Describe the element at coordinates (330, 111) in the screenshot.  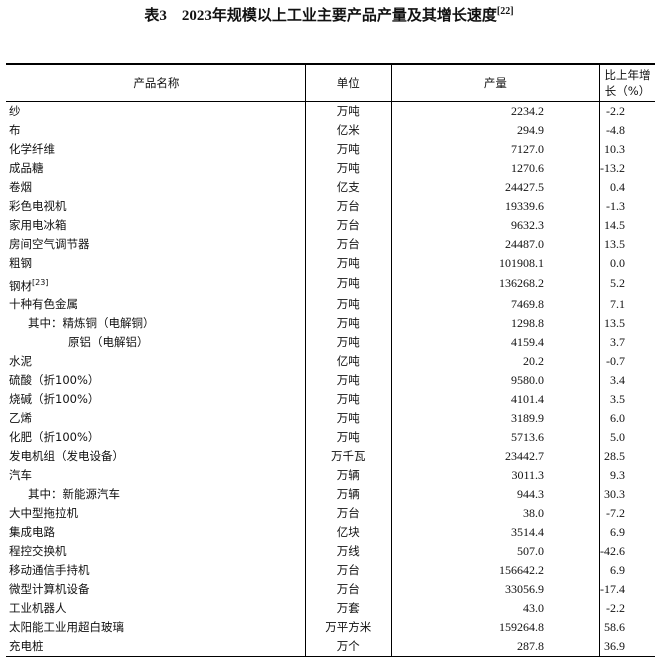
I see `table-row: 纱 万吨 2234.2 -2.2` at that location.